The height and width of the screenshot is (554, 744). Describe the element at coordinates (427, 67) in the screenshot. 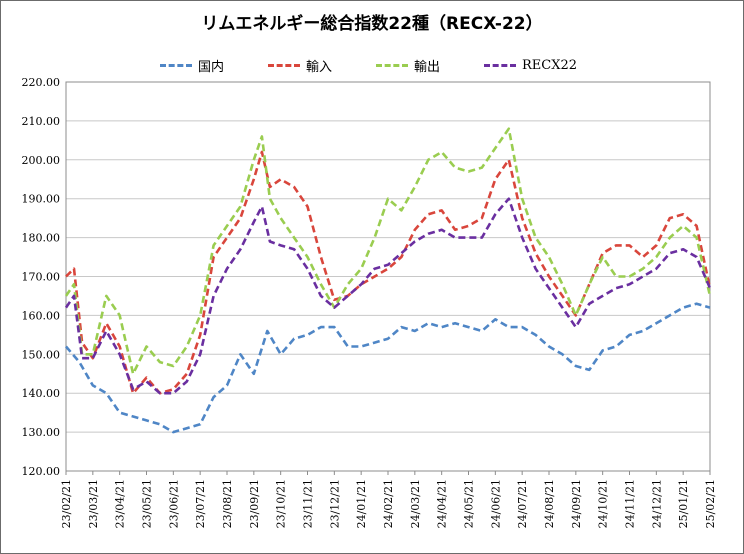

I see `legend-label-export: 輸出` at that location.